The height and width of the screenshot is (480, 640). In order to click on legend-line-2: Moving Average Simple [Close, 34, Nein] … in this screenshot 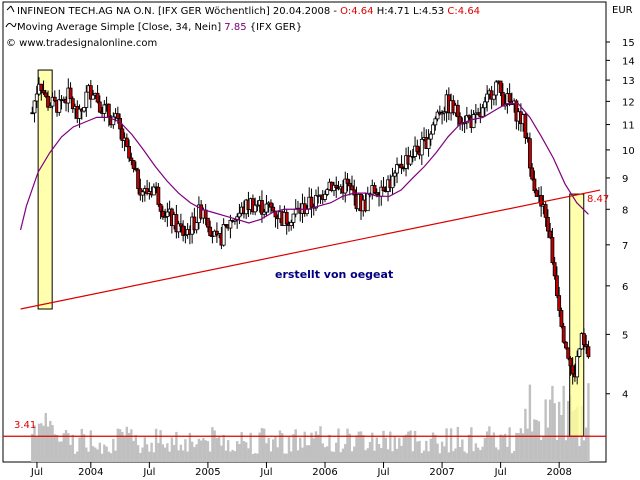, I will do `click(159, 27)`.